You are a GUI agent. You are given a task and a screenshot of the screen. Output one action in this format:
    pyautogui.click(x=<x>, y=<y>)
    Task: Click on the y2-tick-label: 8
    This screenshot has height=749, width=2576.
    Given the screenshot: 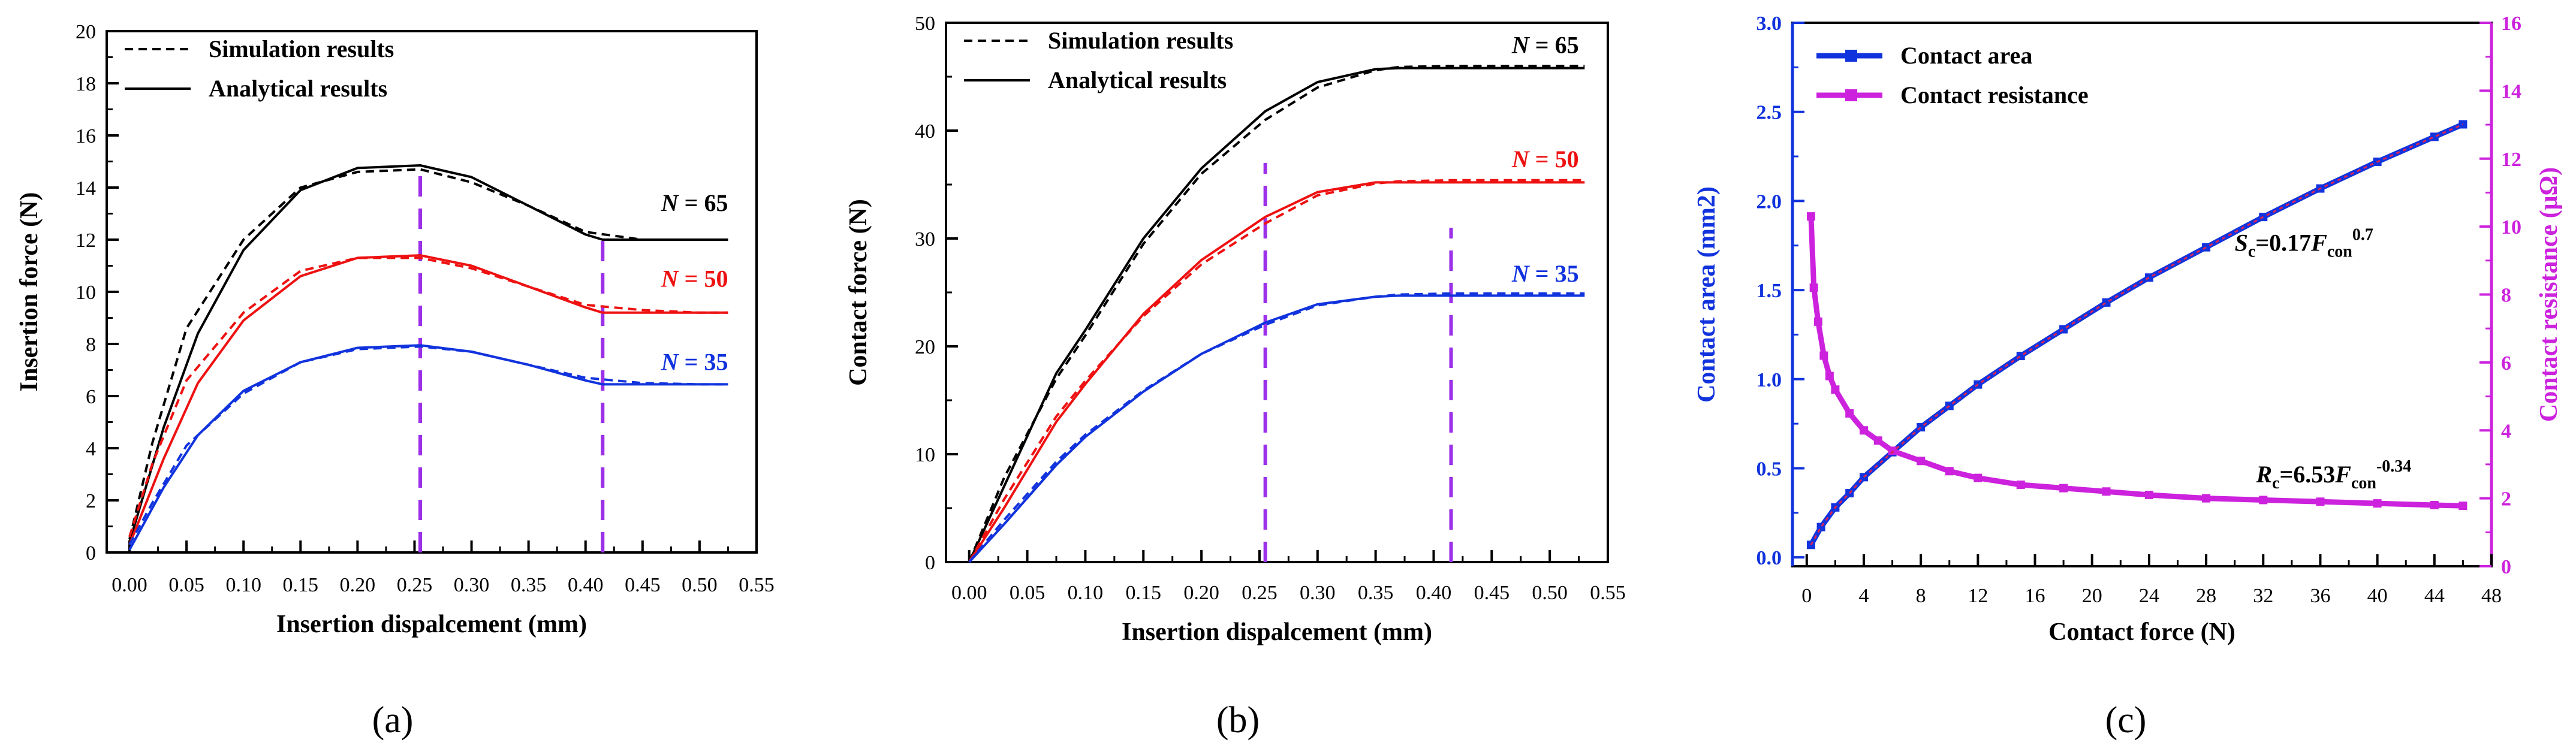 What is the action you would take?
    pyautogui.click(x=2506, y=296)
    